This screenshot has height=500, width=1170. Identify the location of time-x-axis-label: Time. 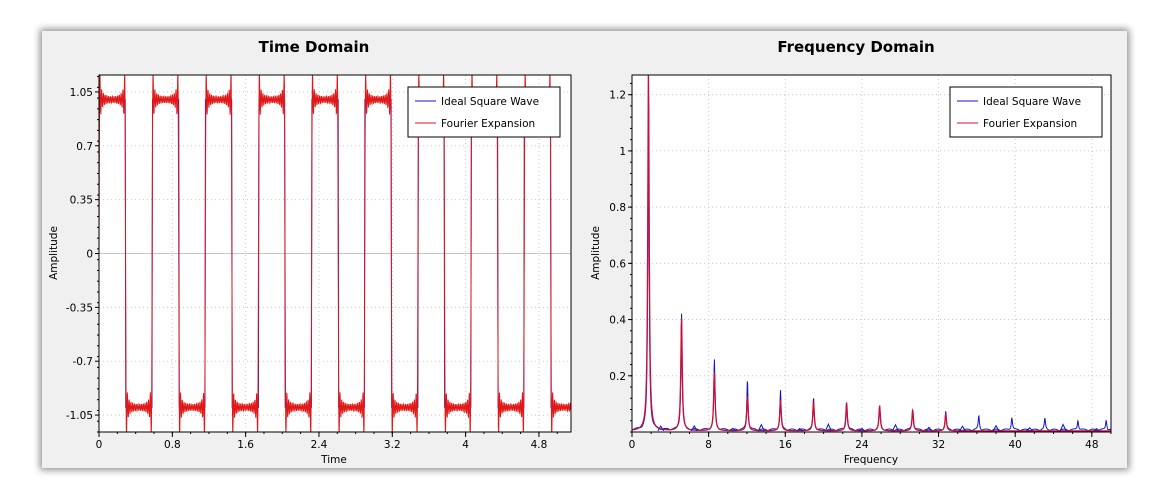
(333, 460).